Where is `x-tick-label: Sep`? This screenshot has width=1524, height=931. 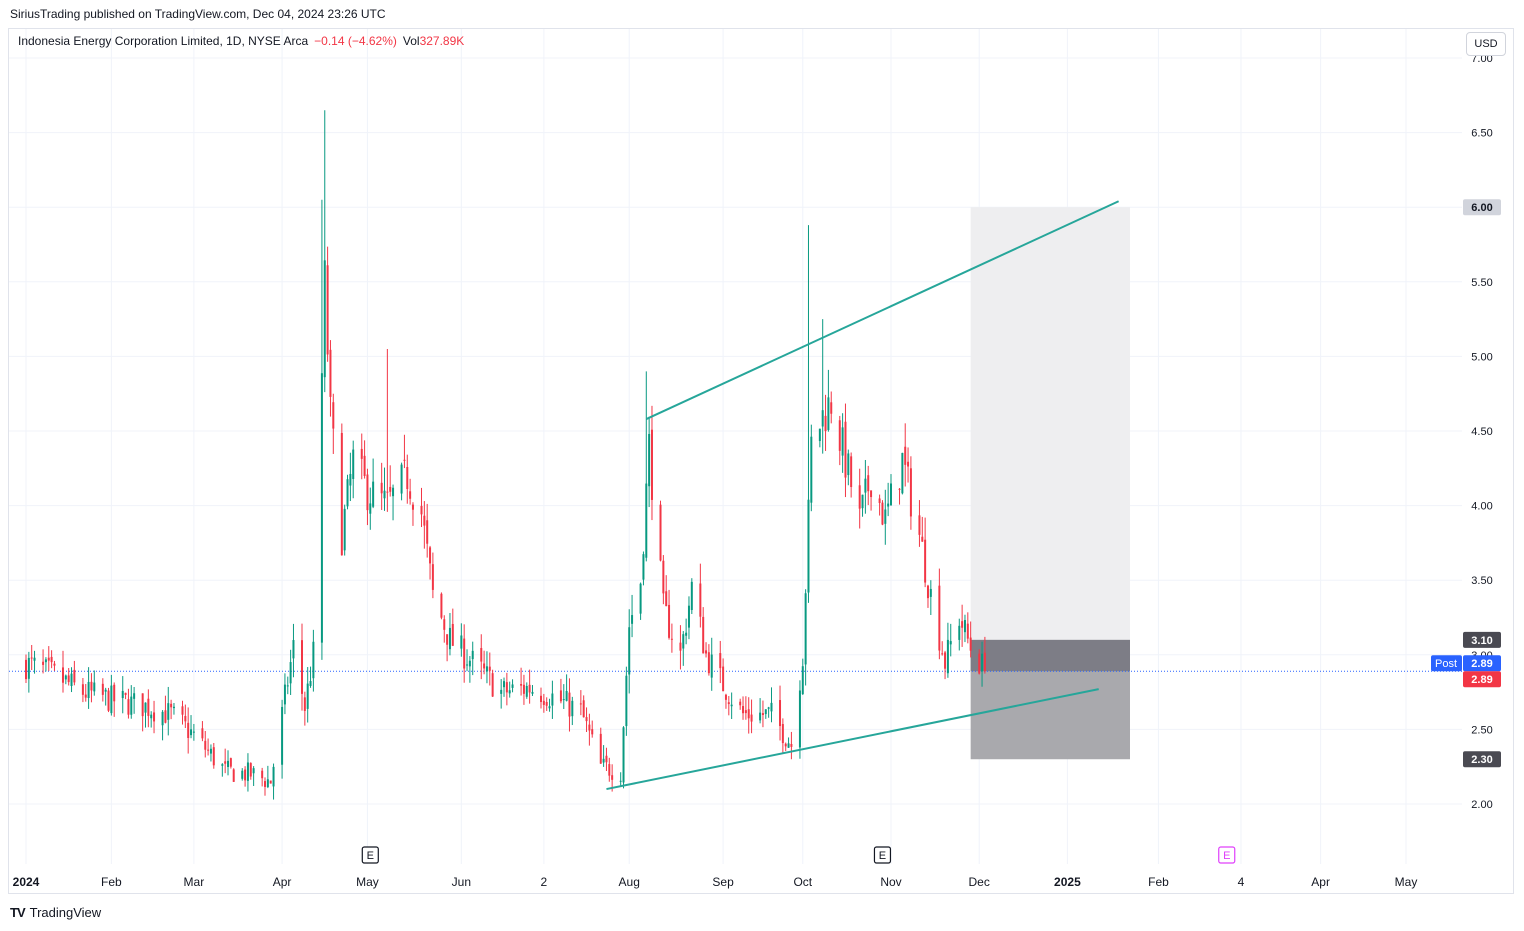 x-tick-label: Sep is located at coordinates (723, 882).